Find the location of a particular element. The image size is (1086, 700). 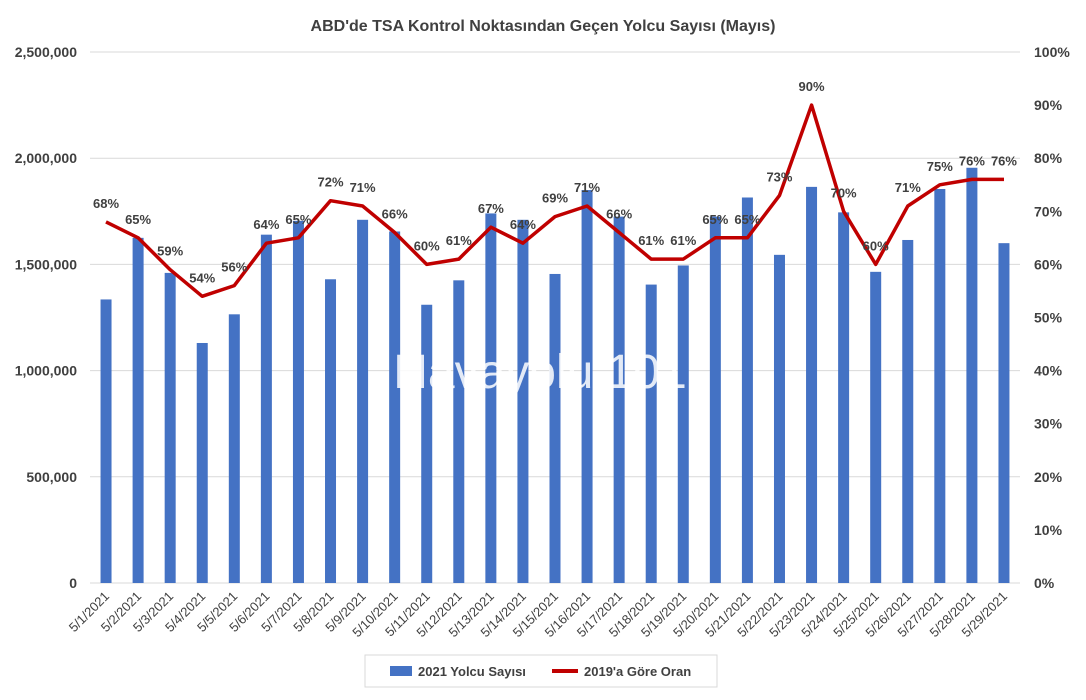

bar-5/24/2021 is located at coordinates (844, 397).